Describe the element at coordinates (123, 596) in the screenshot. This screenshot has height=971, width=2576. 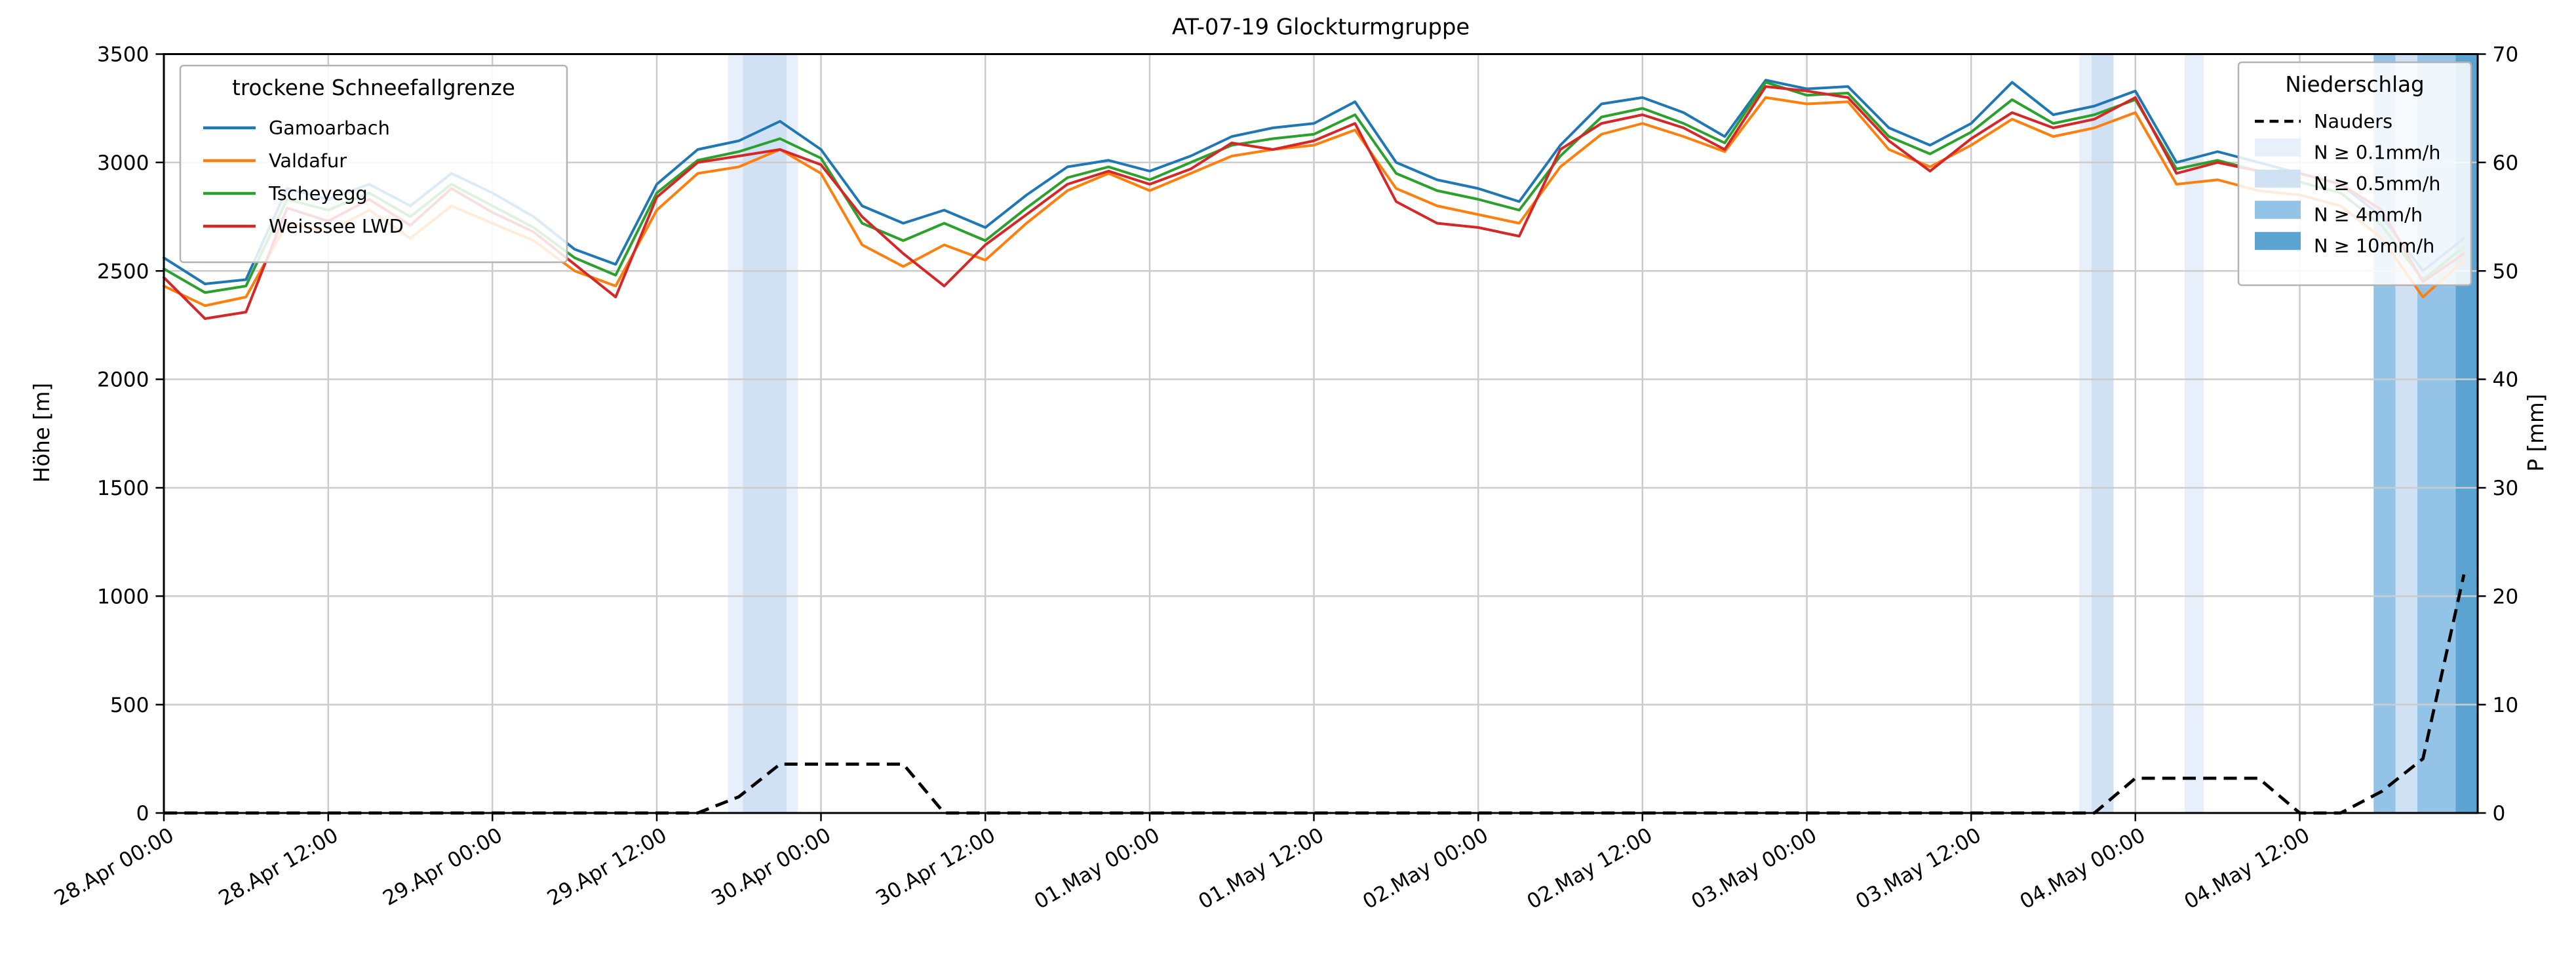
I see `y-tick-label-left: 1000` at that location.